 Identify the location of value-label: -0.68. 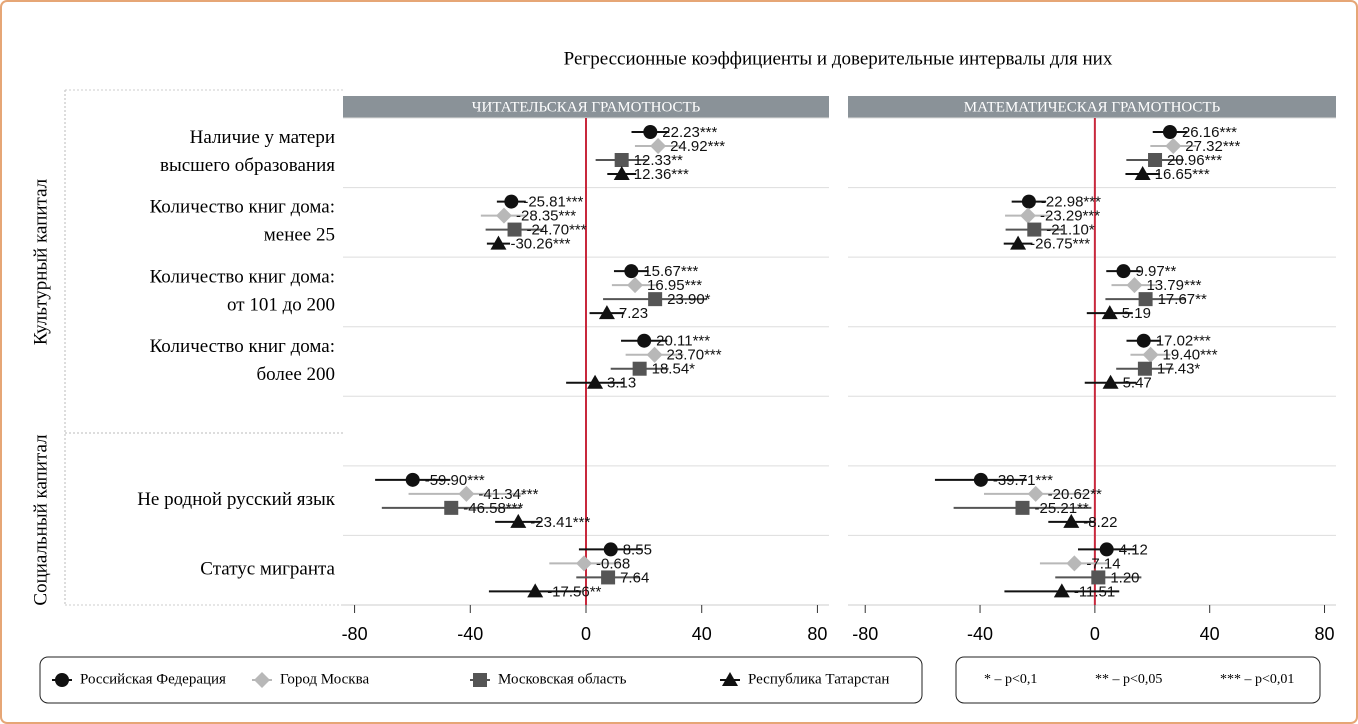
(613, 563).